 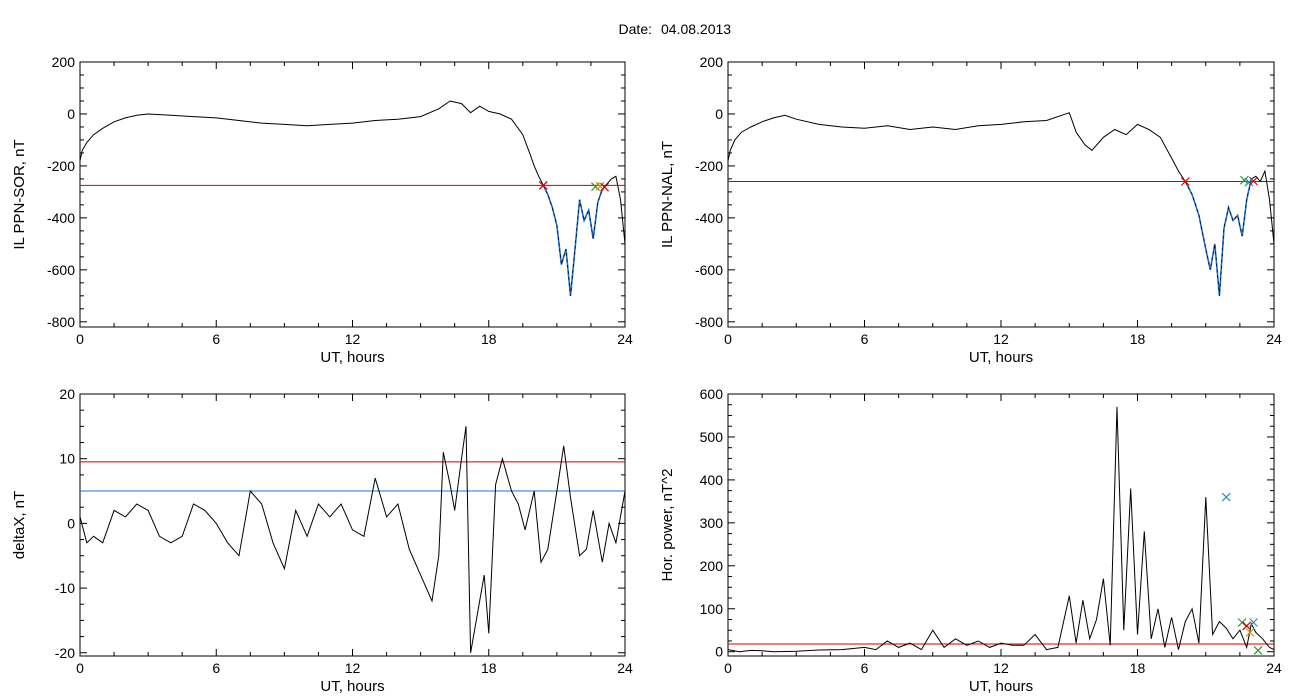 What do you see at coordinates (67, 394) in the screenshot?
I see `y-tick-label: 20` at bounding box center [67, 394].